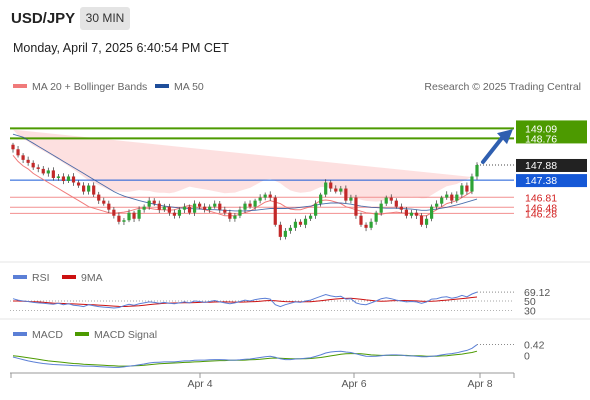 The width and height of the screenshot is (590, 400). What do you see at coordinates (541, 214) in the screenshot?
I see `support-level-label: 146.28` at bounding box center [541, 214].